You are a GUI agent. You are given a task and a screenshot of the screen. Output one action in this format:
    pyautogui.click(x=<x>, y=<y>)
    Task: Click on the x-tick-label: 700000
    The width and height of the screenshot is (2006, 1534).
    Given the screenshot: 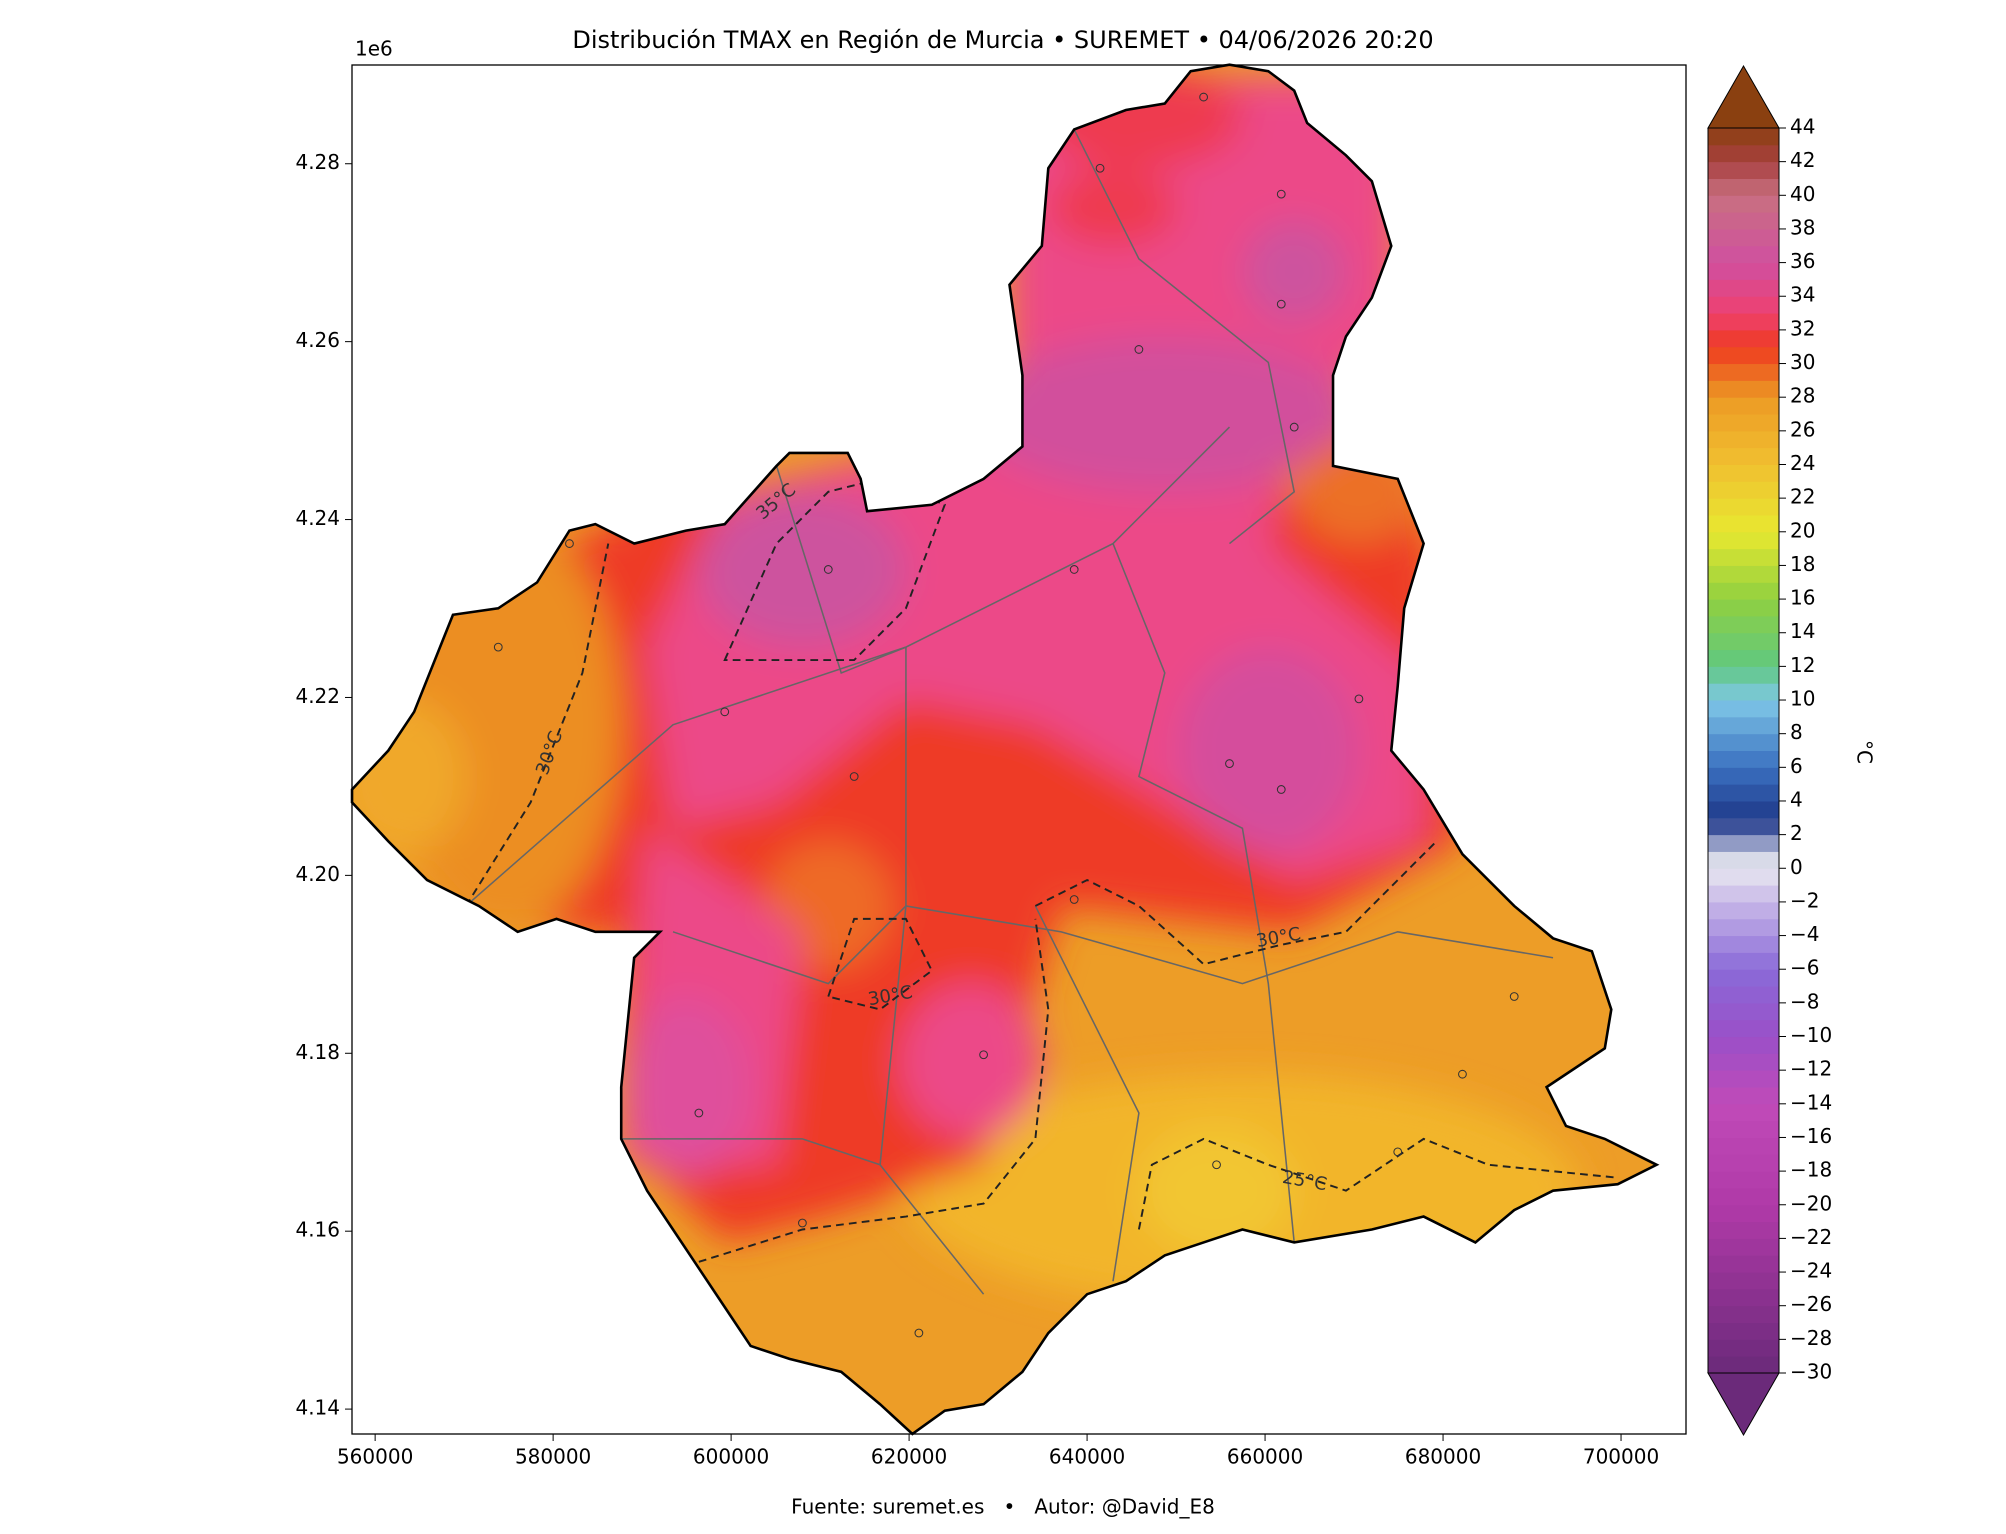 What is the action you would take?
    pyautogui.click(x=1621, y=1457)
    